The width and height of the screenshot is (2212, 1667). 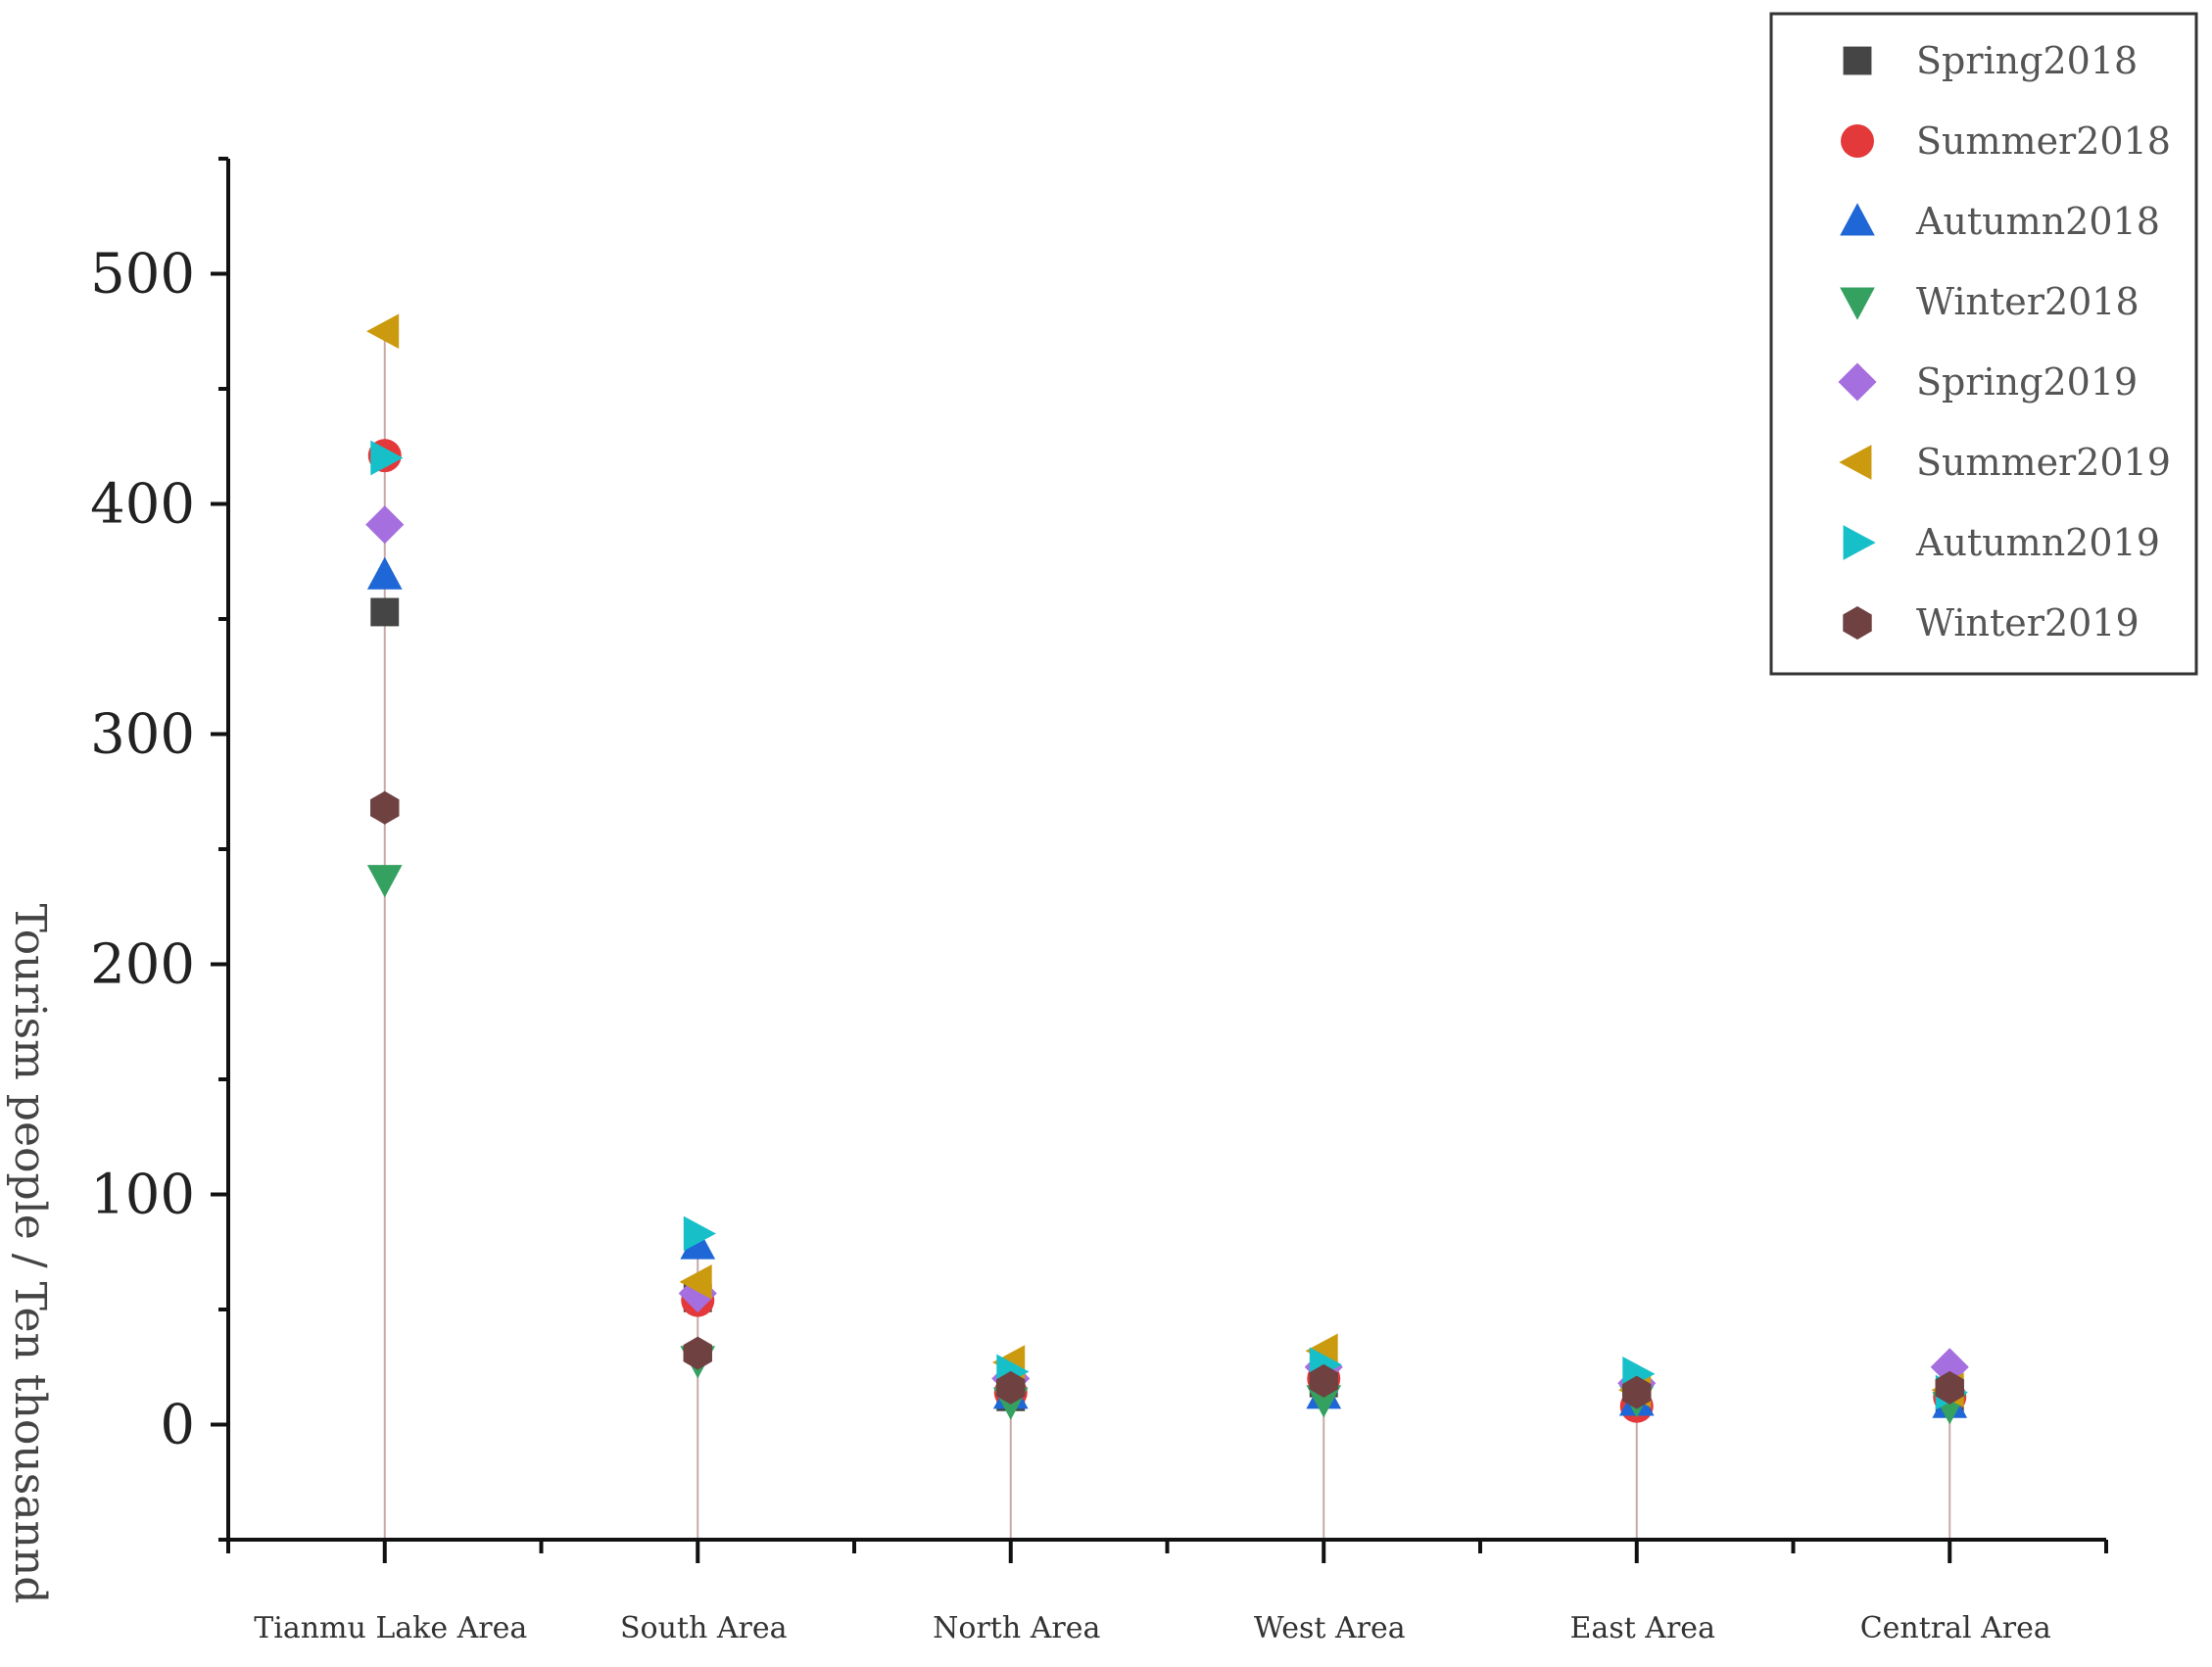 What do you see at coordinates (695, 1281) in the screenshot?
I see `point-summer2019-south-area` at bounding box center [695, 1281].